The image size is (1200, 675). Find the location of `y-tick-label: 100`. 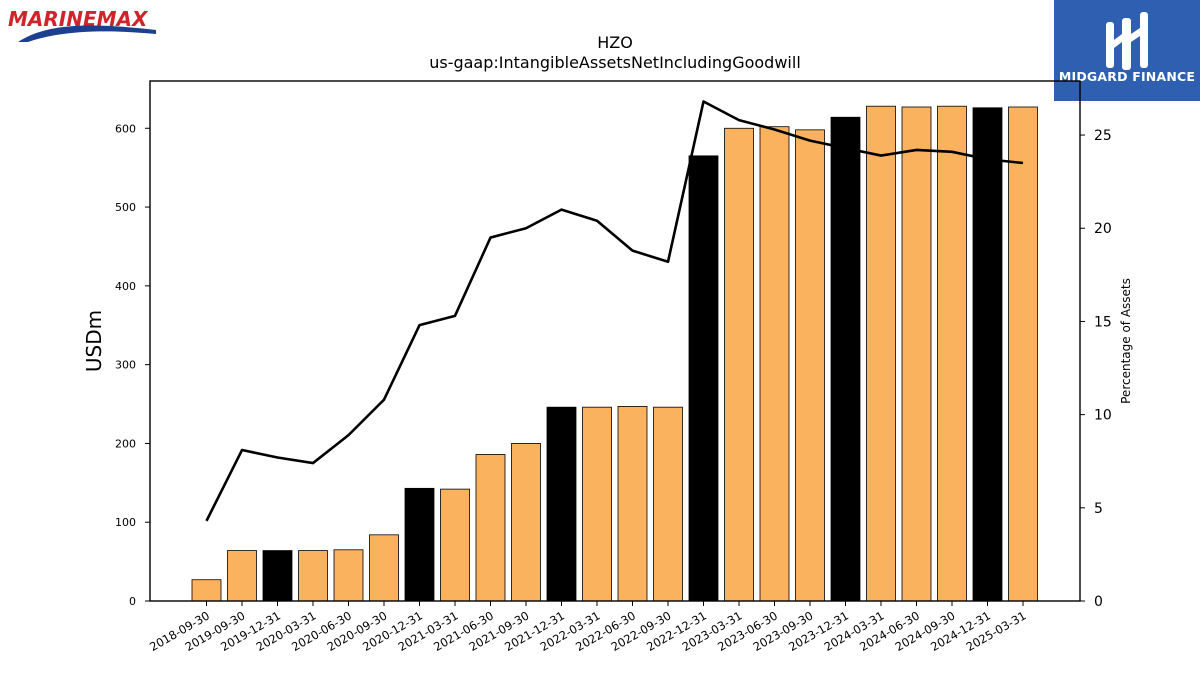

y-tick-label: 100 is located at coordinates (125, 522).